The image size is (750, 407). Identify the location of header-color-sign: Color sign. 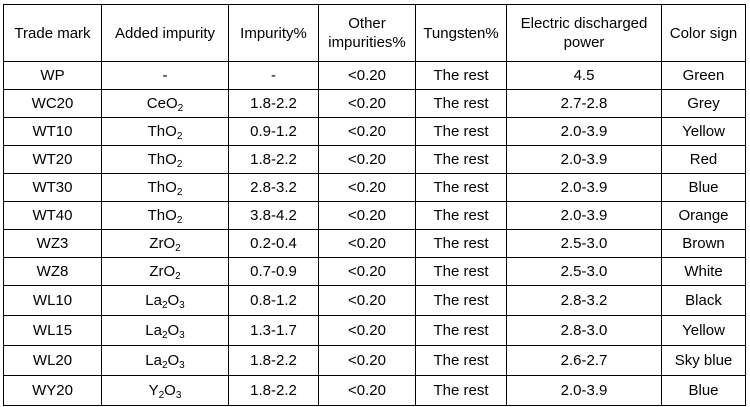
(703, 33).